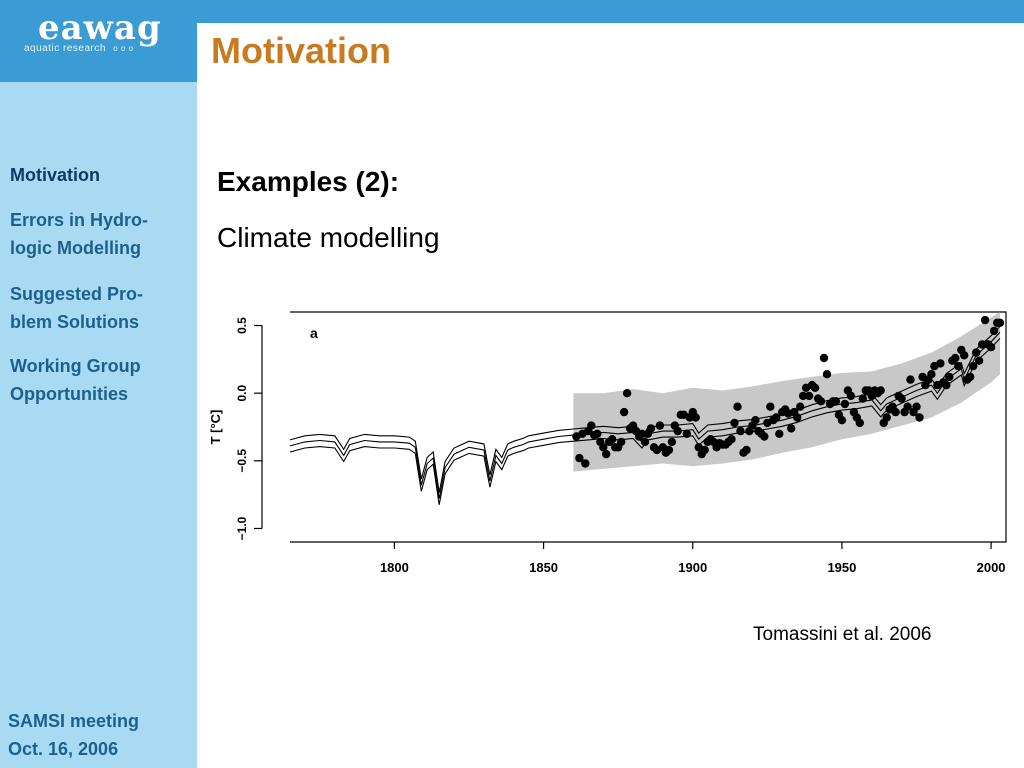 The width and height of the screenshot is (1024, 768). What do you see at coordinates (75, 380) in the screenshot?
I see `sidebar-item-working-group: Working Group Opportunities` at bounding box center [75, 380].